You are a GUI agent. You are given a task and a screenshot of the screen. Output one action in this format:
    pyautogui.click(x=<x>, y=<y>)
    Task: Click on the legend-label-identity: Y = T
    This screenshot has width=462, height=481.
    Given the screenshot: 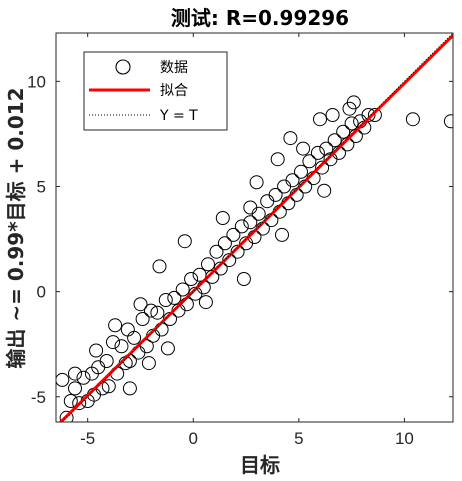 What is the action you would take?
    pyautogui.click(x=178, y=116)
    